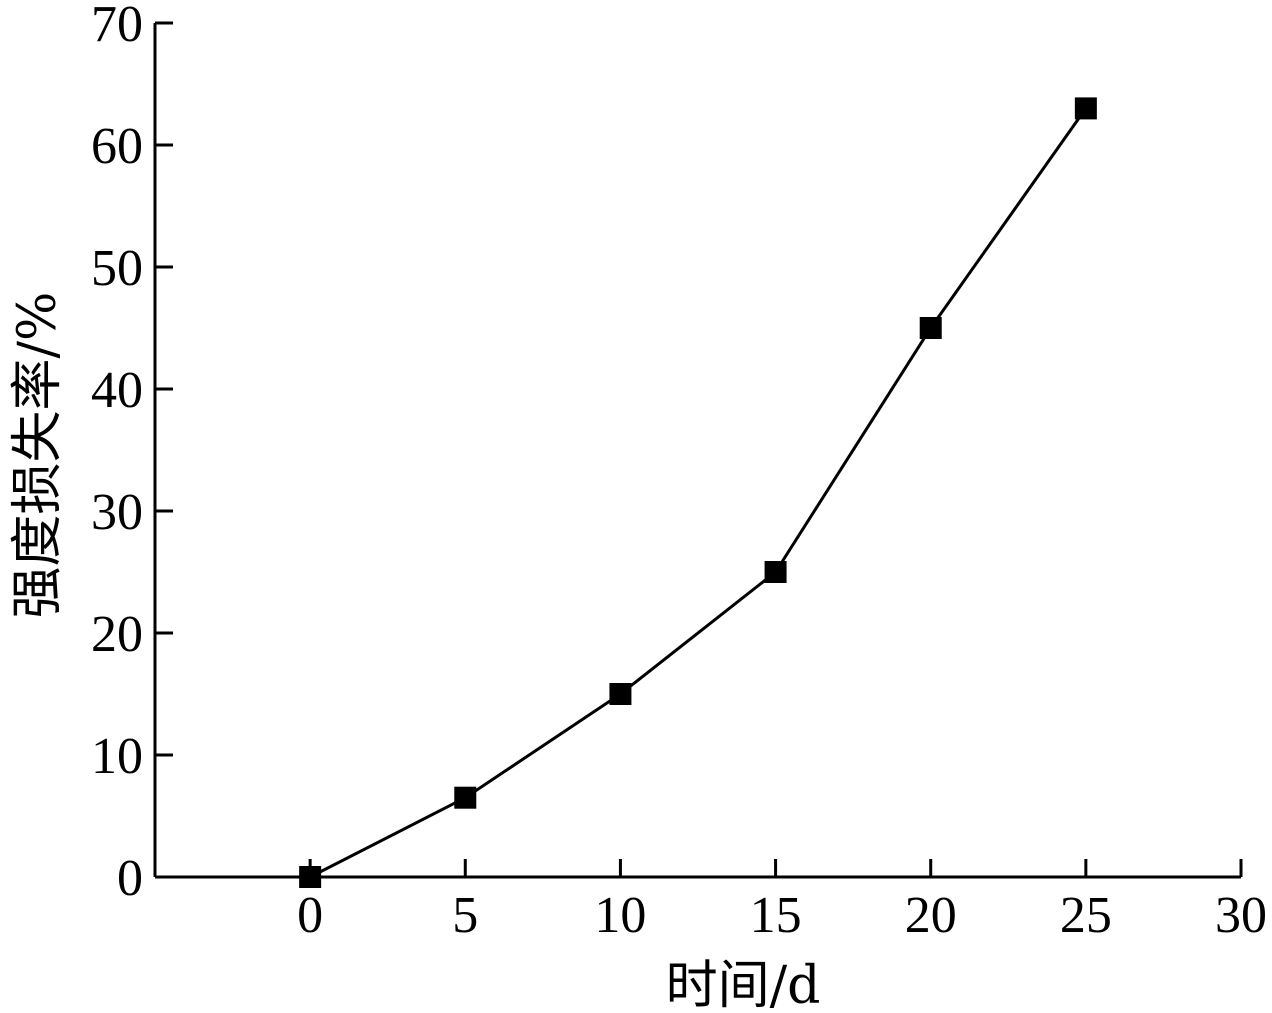 The image size is (1272, 1013). I want to click on y-tick-label: 40, so click(117, 390).